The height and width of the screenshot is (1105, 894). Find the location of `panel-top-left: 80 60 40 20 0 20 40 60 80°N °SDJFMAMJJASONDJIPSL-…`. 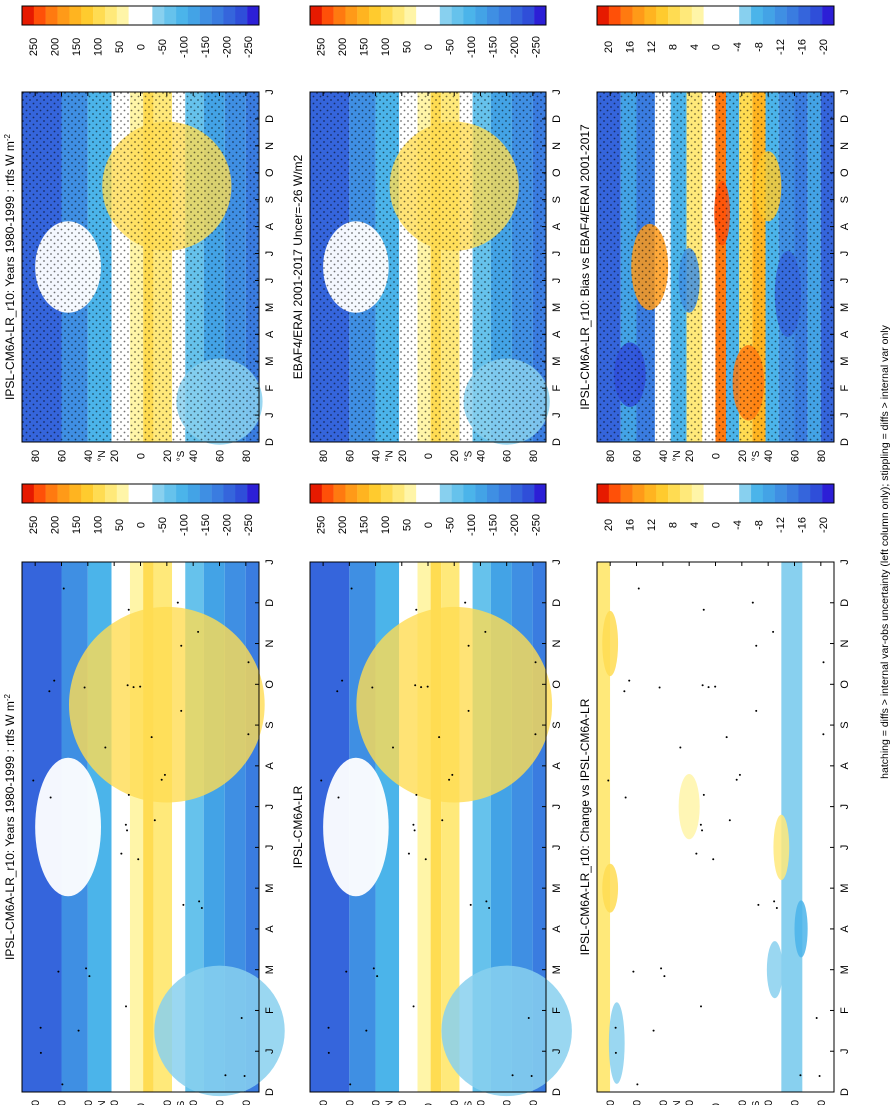

panel-top-left: 80 60 40 20 0 20 40 60 80°N °SDJFMAMJJASONDJIPSL-… is located at coordinates (139, 233).